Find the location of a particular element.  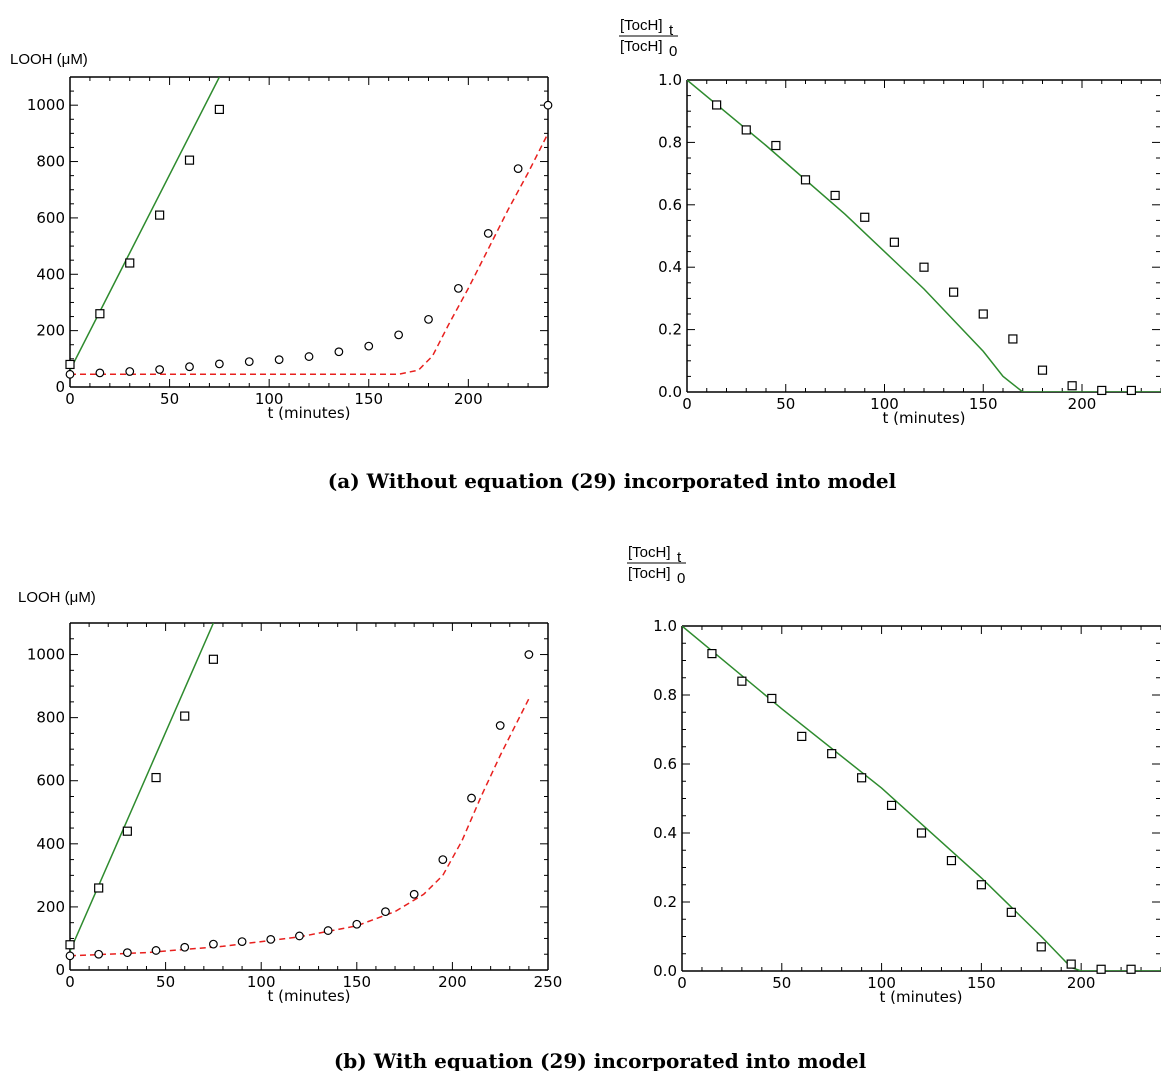

y-tick-label: 0.2 is located at coordinates (665, 902).